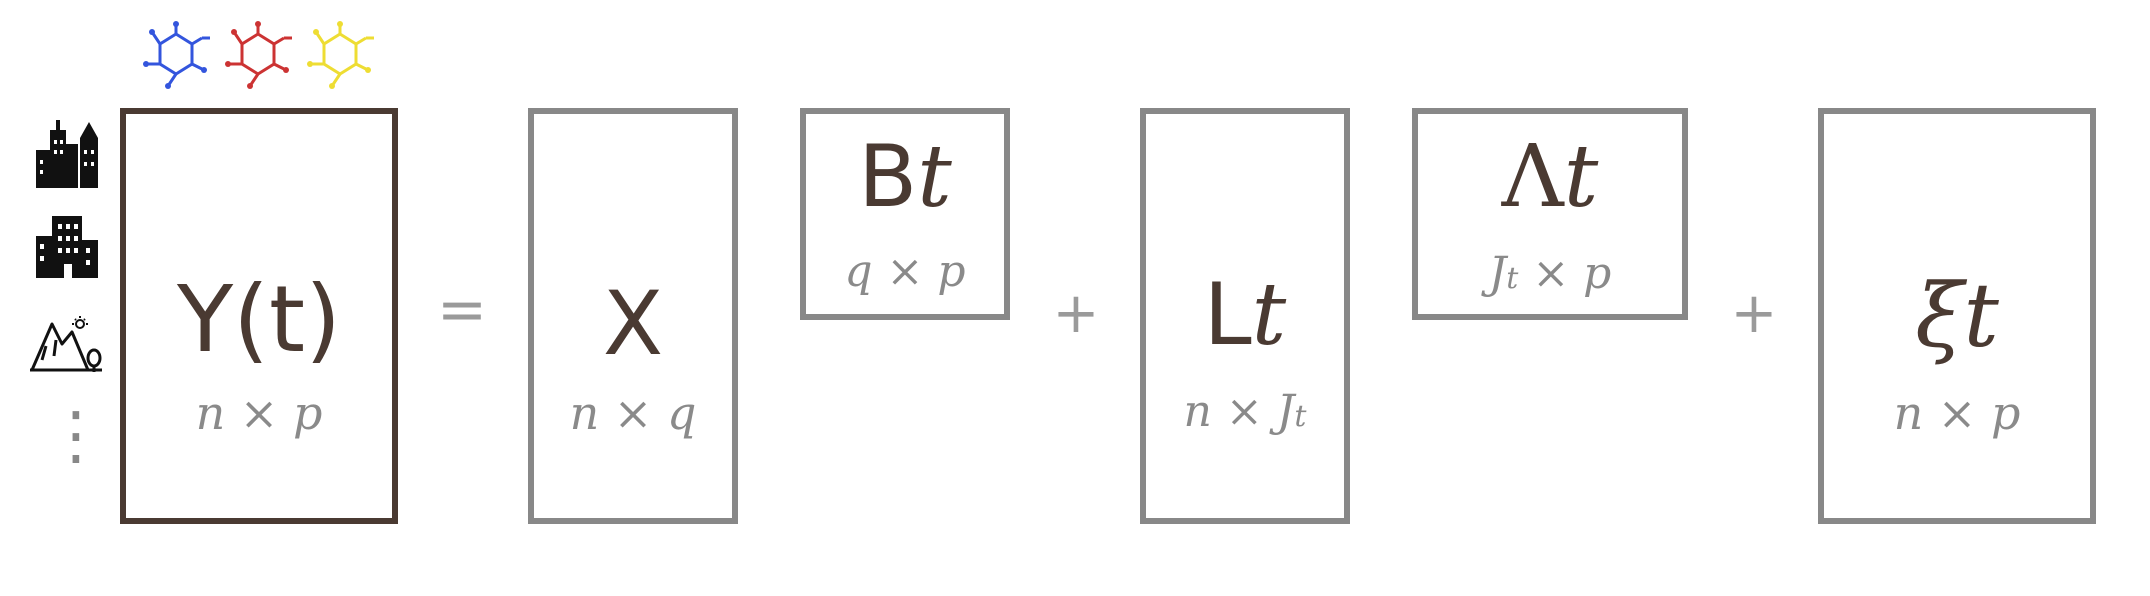 The height and width of the screenshot is (596, 2150). I want to click on matrix-x: X n × q, so click(633, 316).